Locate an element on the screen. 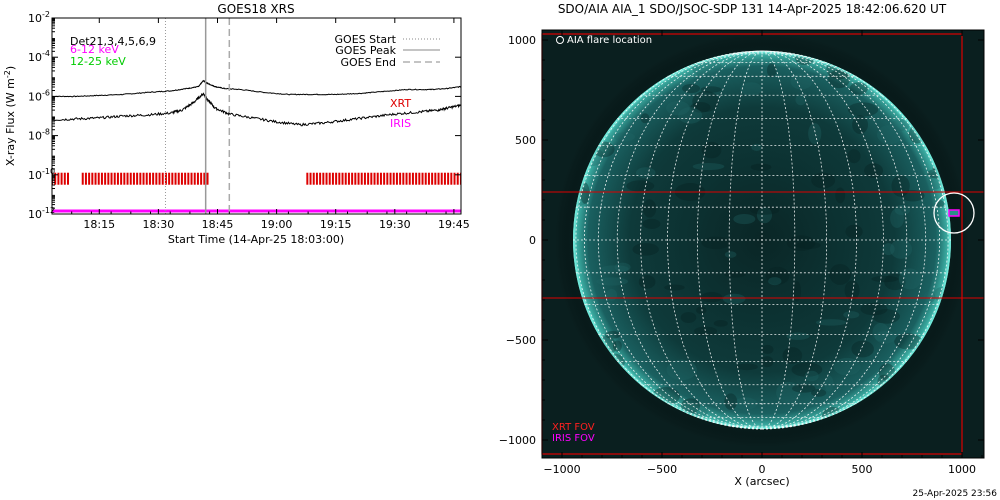 The width and height of the screenshot is (1000, 500). flare-location-circle is located at coordinates (954, 213).